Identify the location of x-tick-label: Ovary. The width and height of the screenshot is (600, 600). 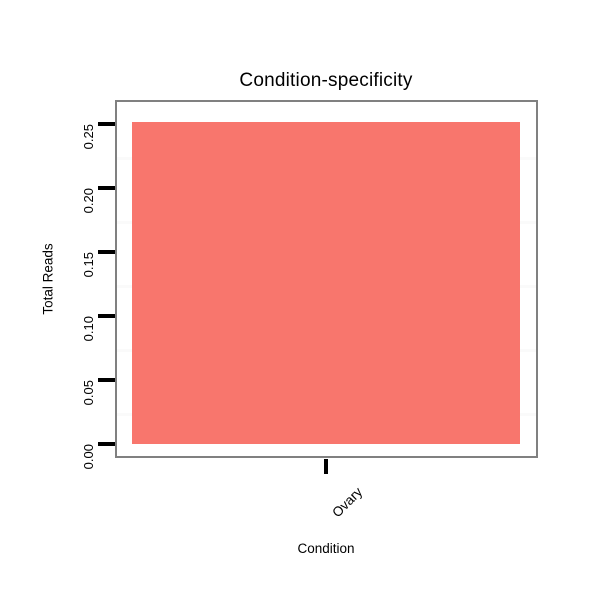
(347, 502).